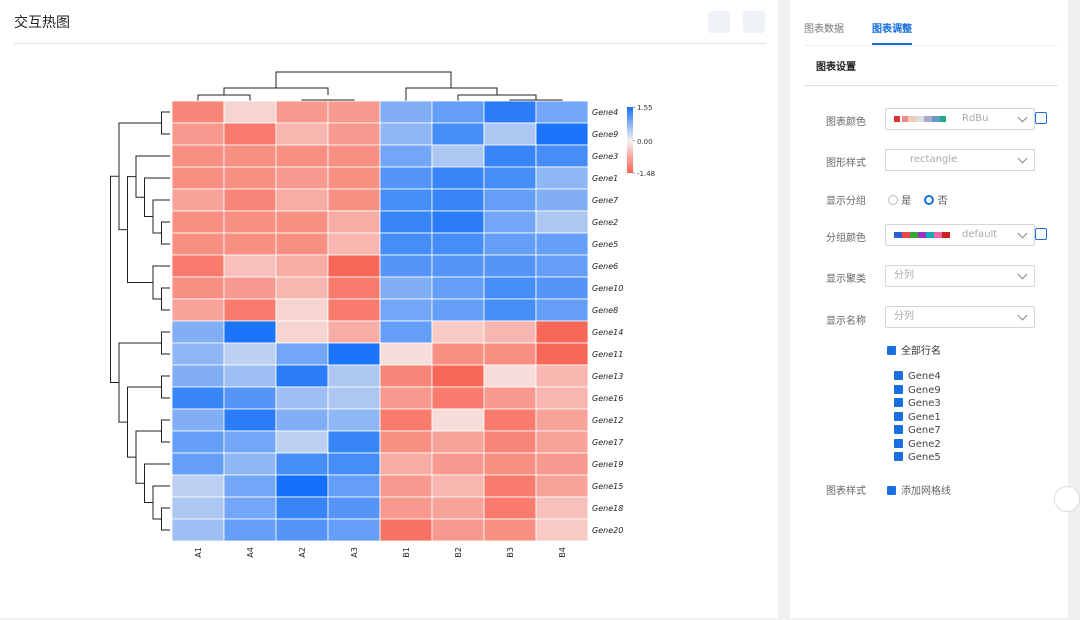 The width and height of the screenshot is (1080, 620). Describe the element at coordinates (924, 390) in the screenshot. I see `checkbox-label: Gene9` at that location.